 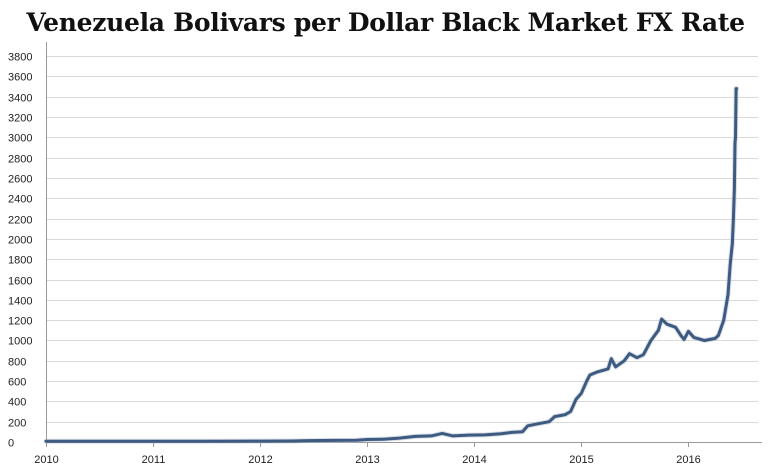 I want to click on y-tick-label: 3000, so click(x=20, y=139).